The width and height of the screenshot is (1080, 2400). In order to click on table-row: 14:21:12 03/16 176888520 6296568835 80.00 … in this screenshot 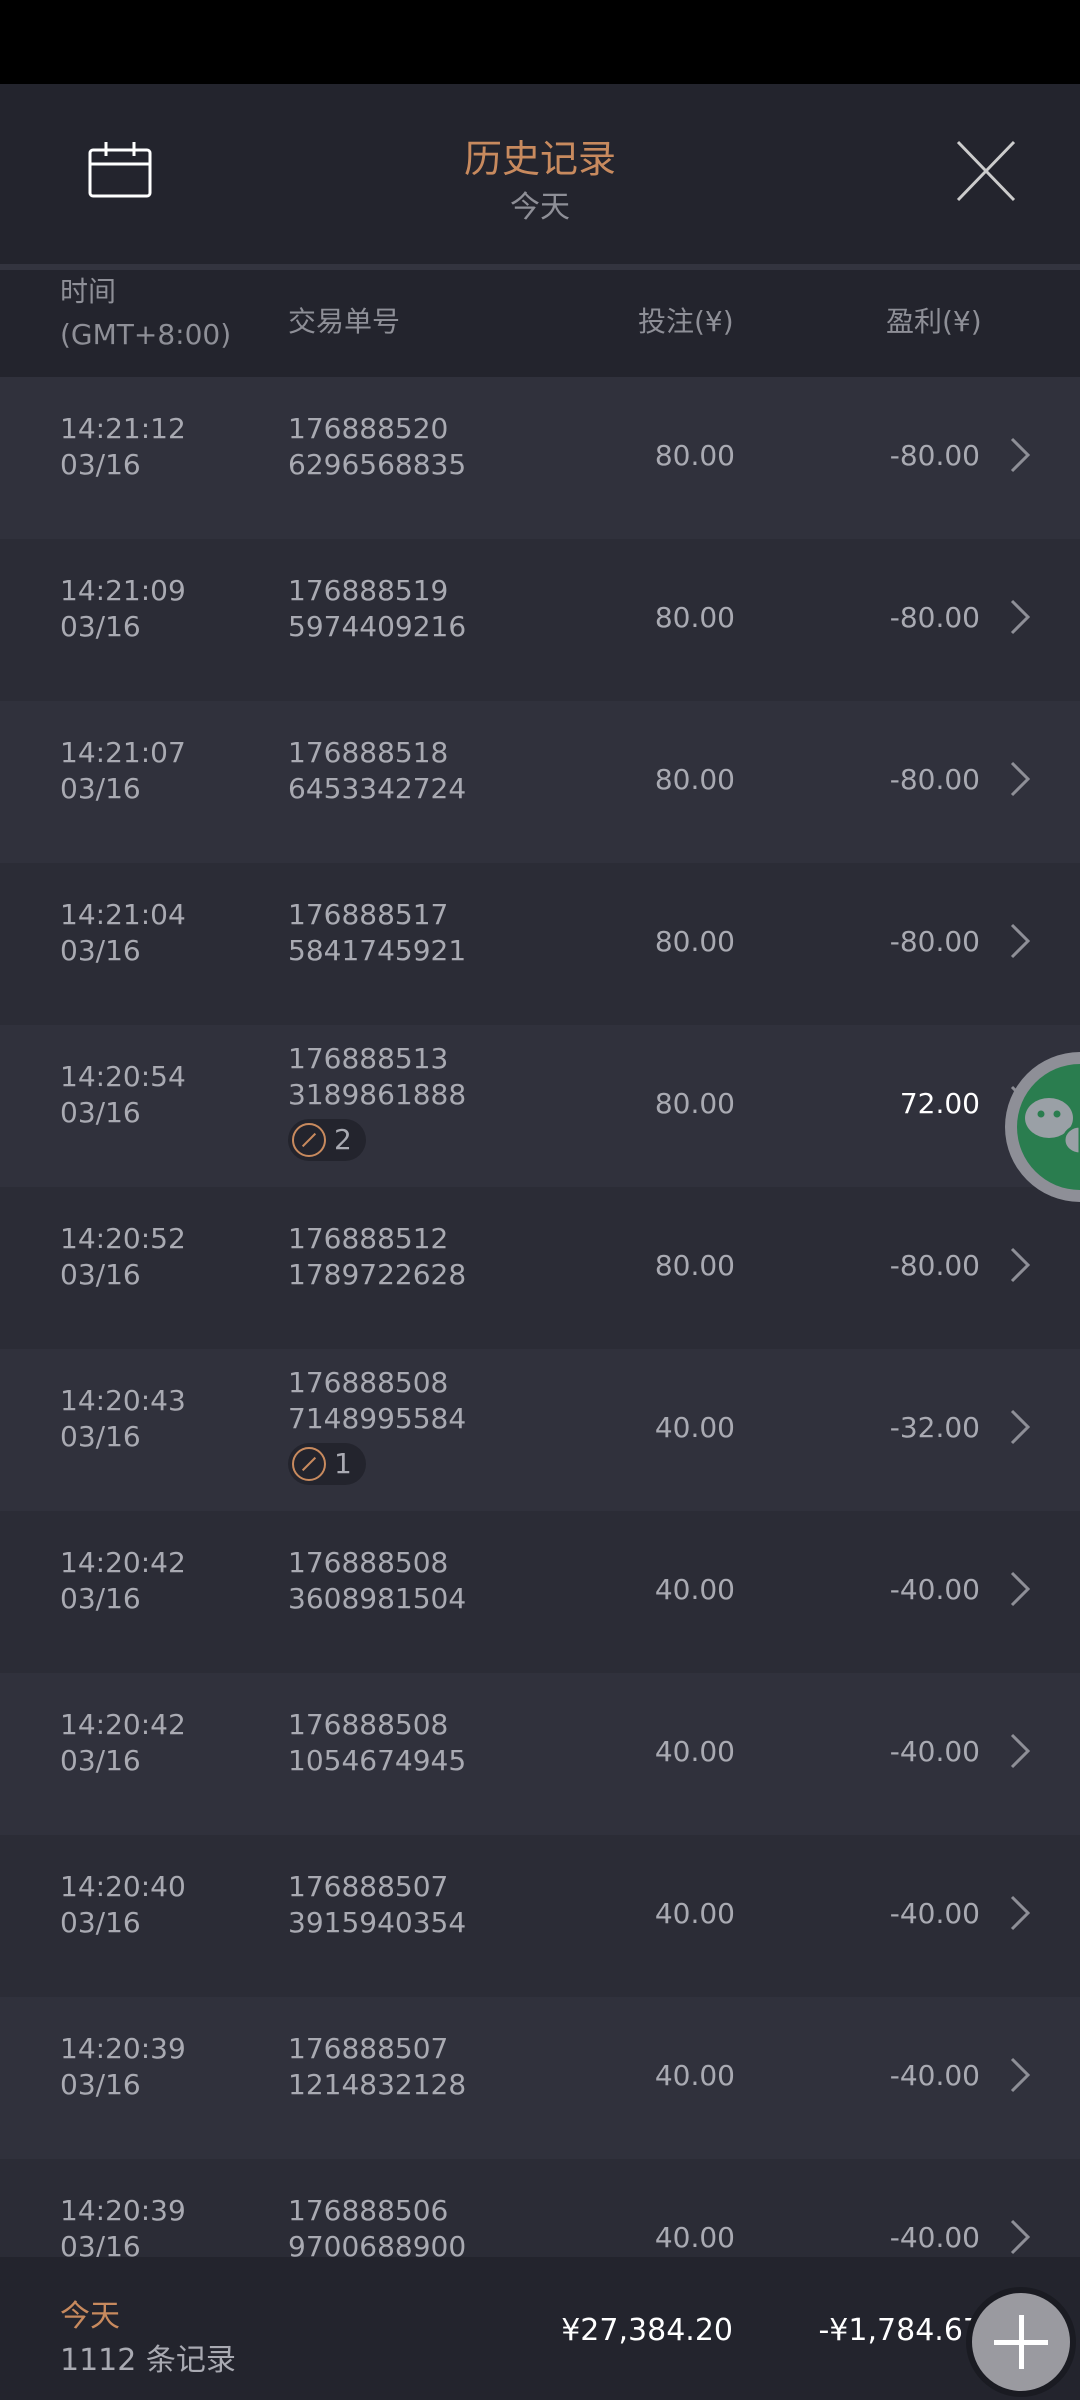, I will do `click(540, 458)`.